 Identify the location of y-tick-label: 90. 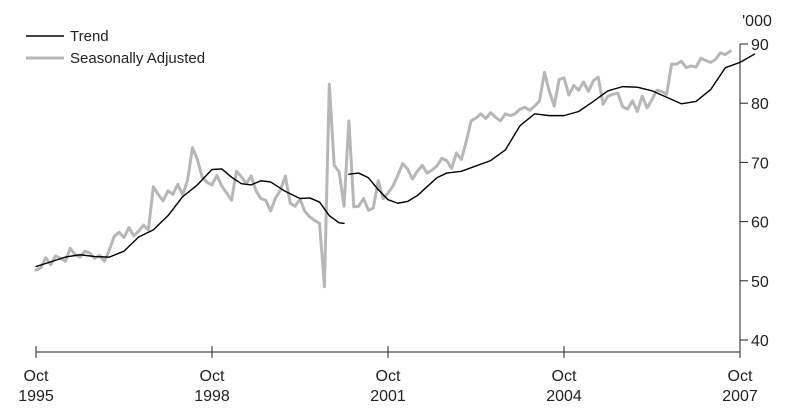
(760, 45).